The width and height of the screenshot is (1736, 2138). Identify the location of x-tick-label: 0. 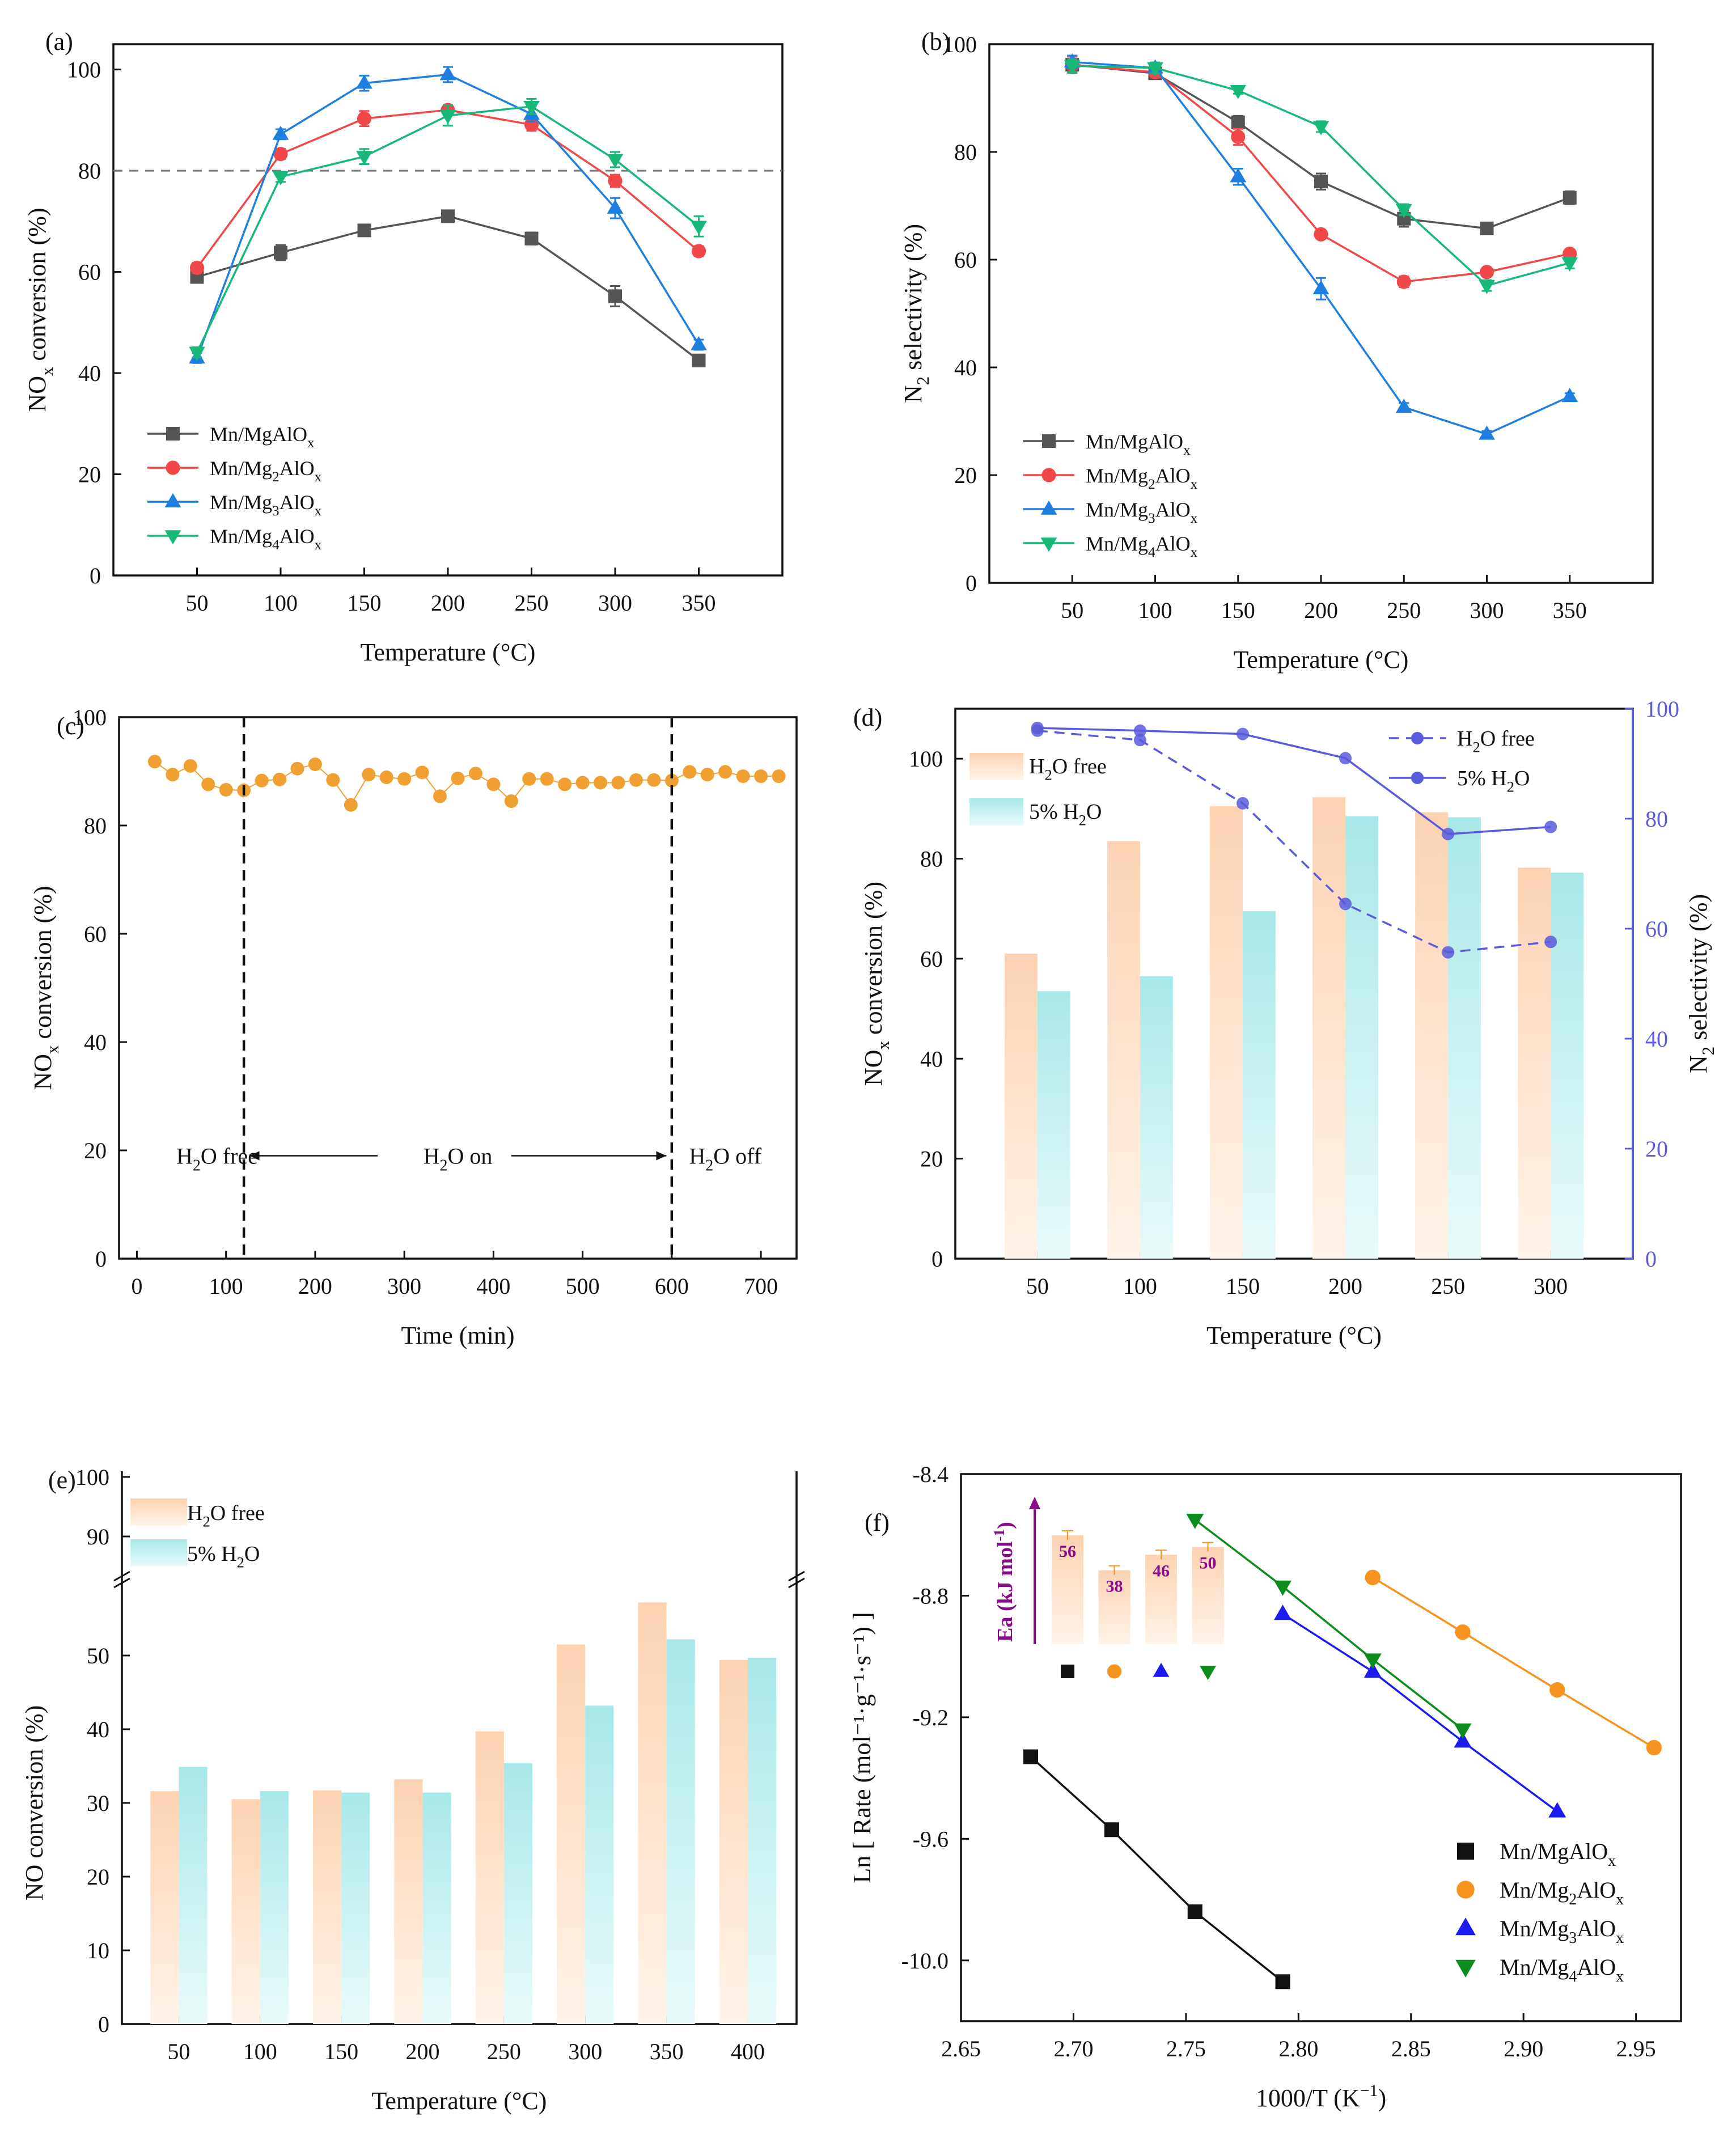
(137, 1286).